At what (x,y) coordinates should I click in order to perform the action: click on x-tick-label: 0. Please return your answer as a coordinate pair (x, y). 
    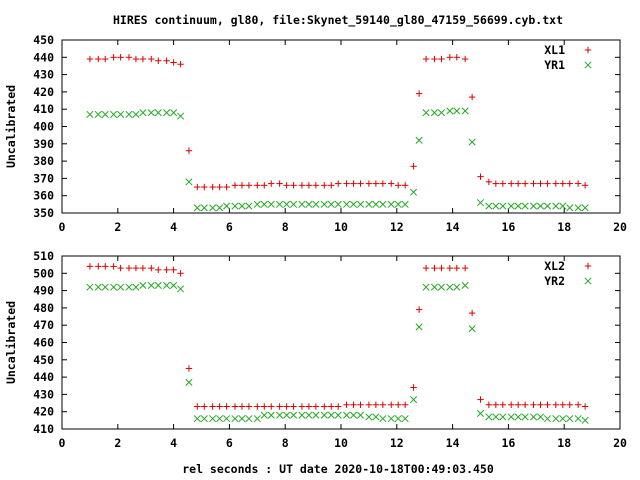
    Looking at the image, I should click on (62, 227).